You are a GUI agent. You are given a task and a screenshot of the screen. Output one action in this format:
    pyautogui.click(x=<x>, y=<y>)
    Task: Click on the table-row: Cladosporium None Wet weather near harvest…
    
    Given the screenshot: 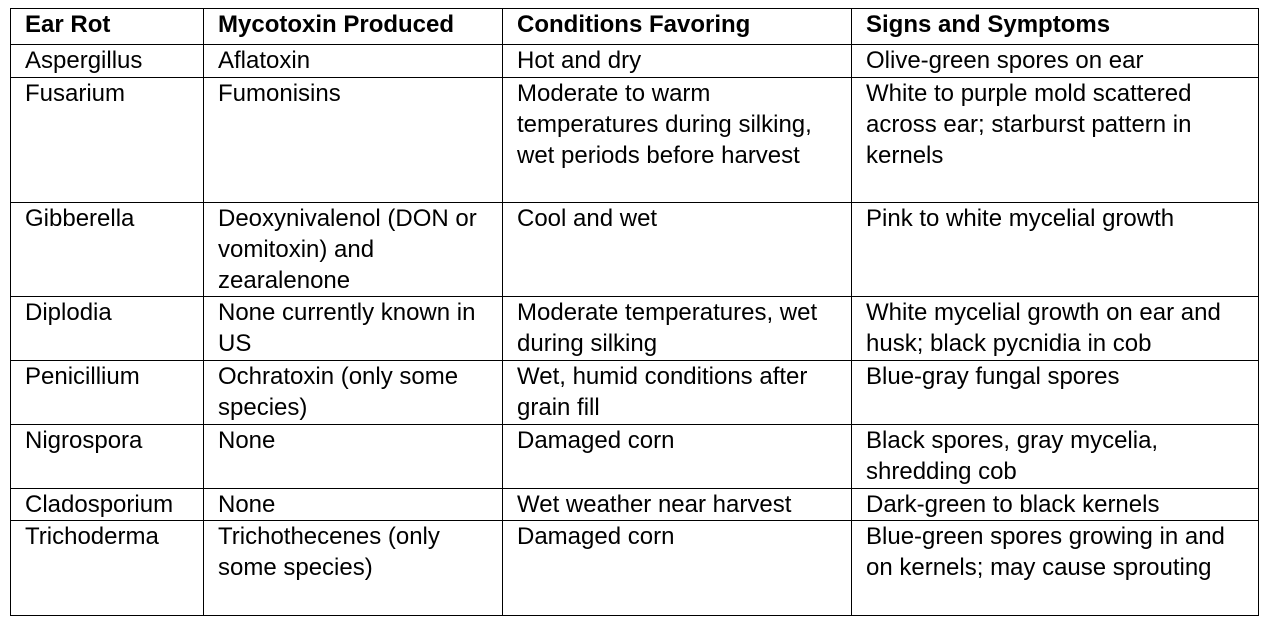 What is the action you would take?
    pyautogui.click(x=634, y=504)
    